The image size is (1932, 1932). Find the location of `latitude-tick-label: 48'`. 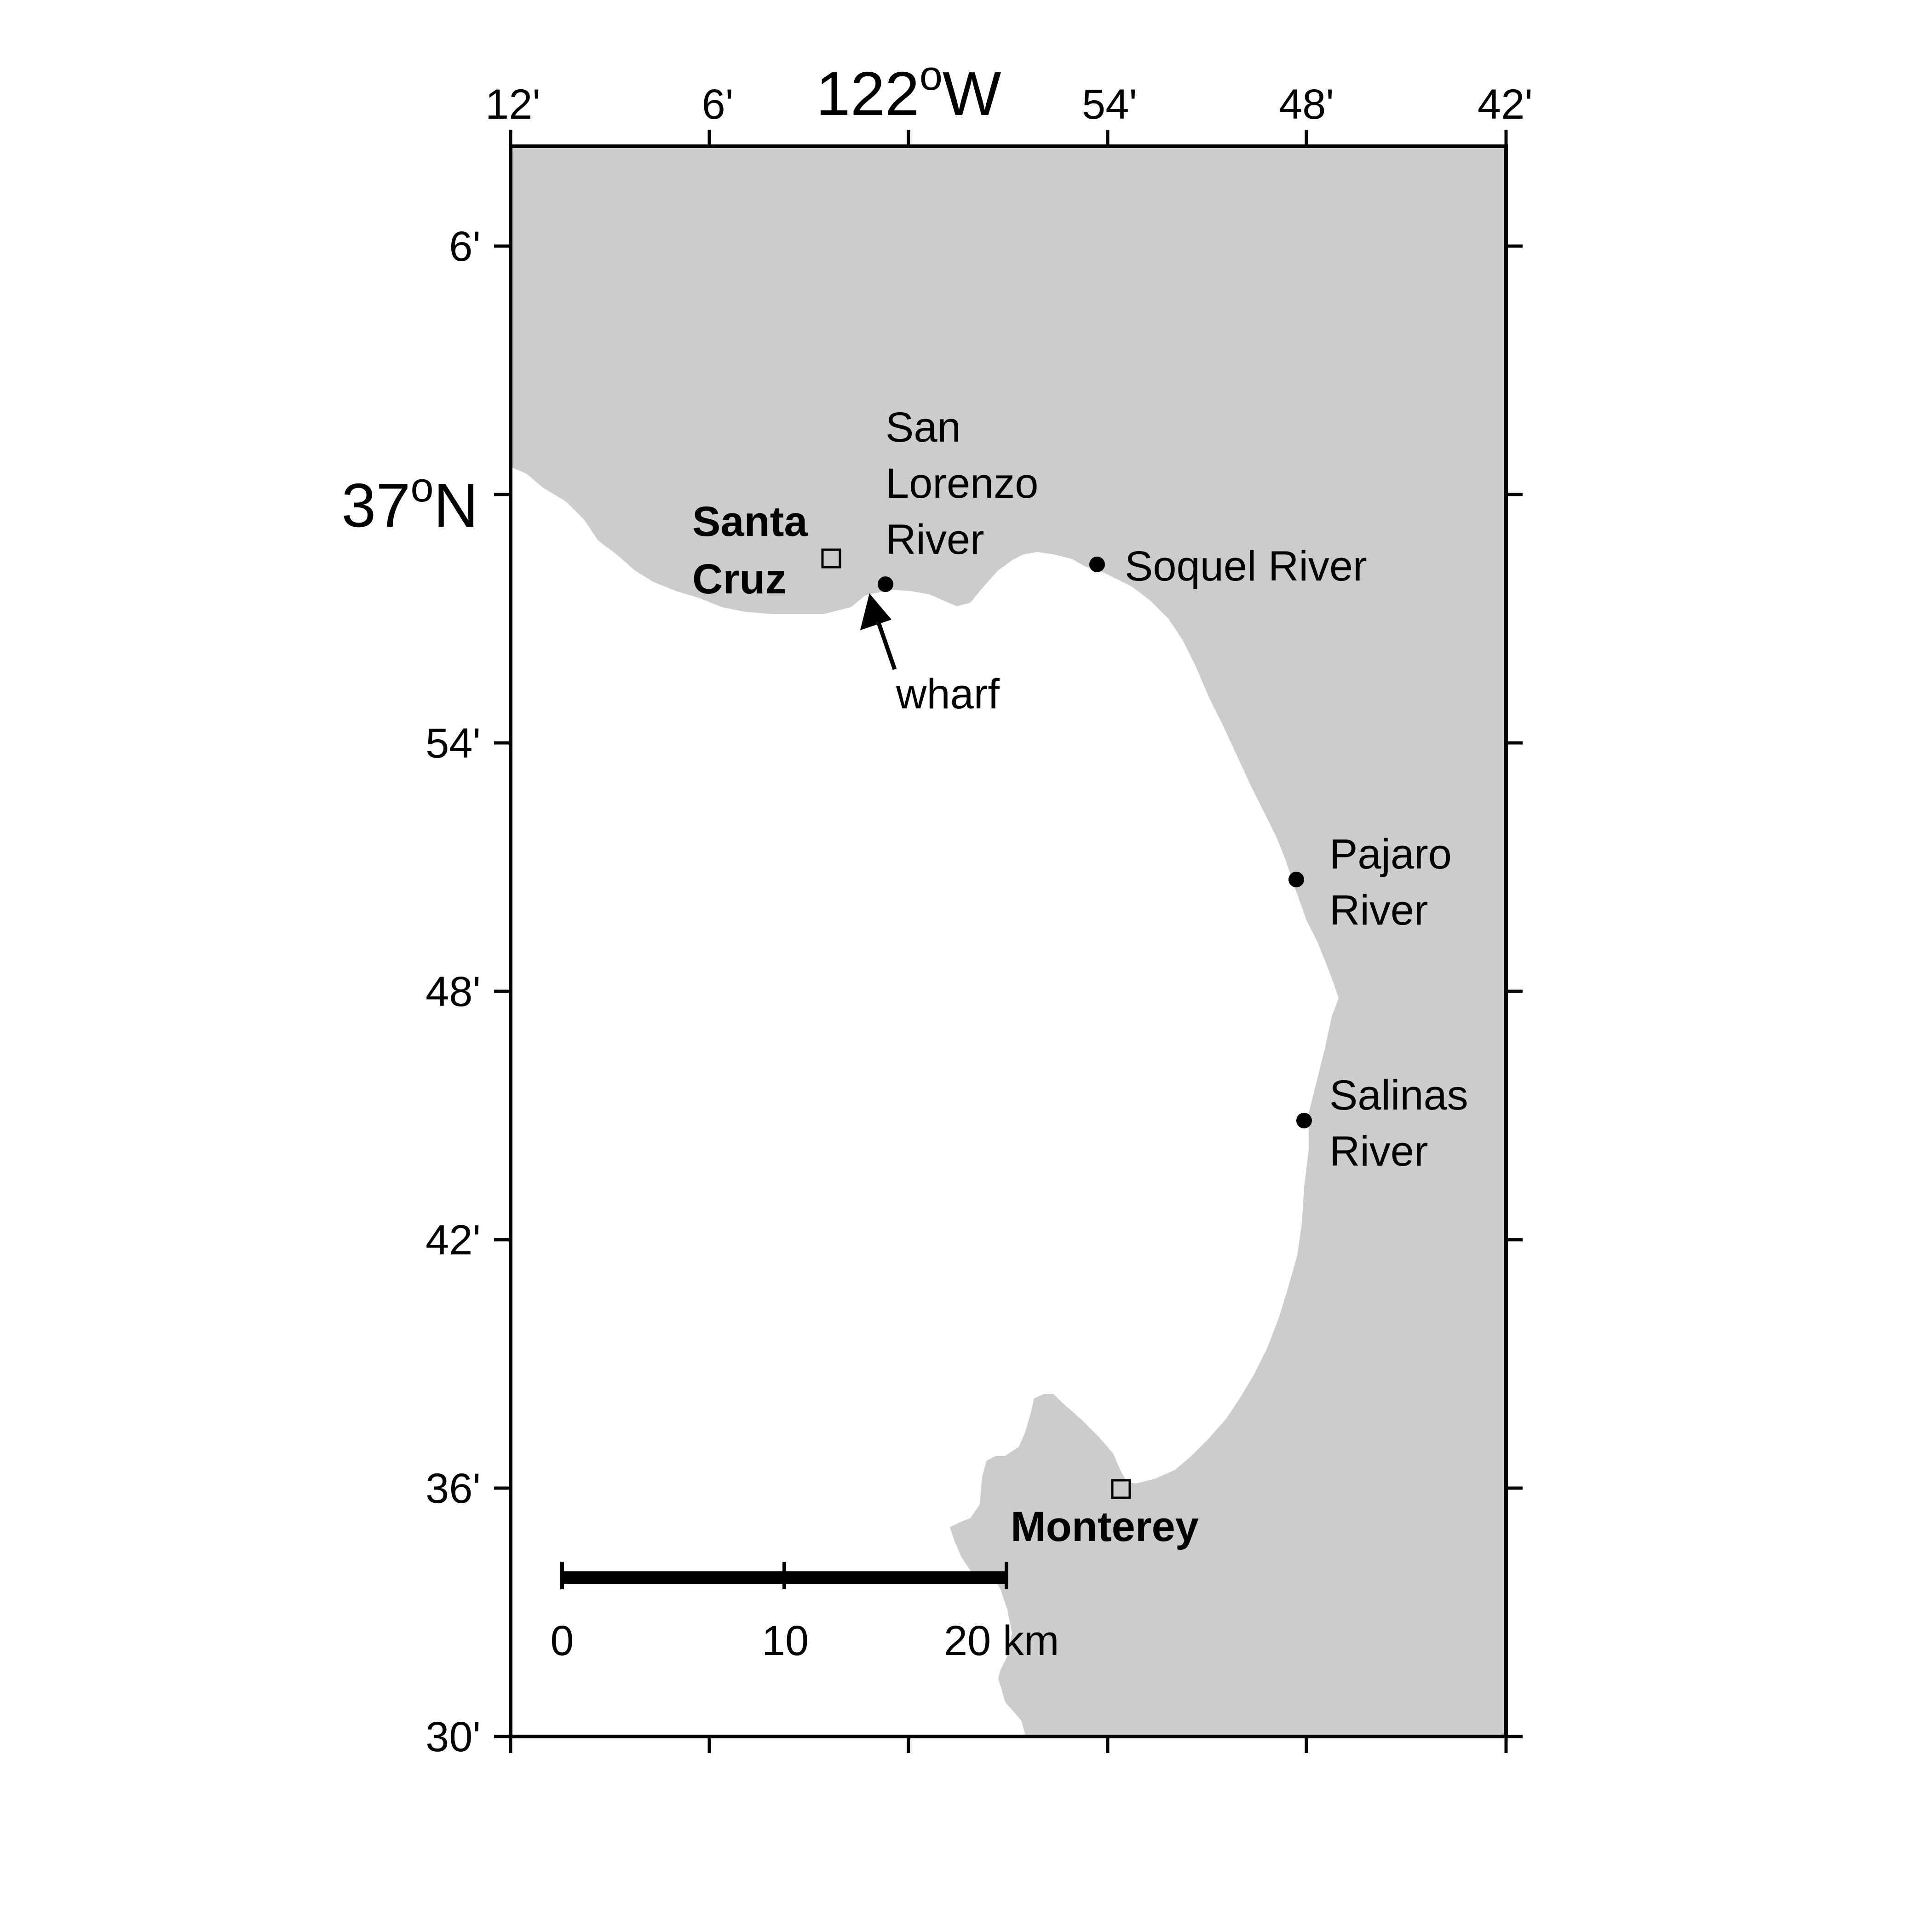

latitude-tick-label: 48' is located at coordinates (453, 991).